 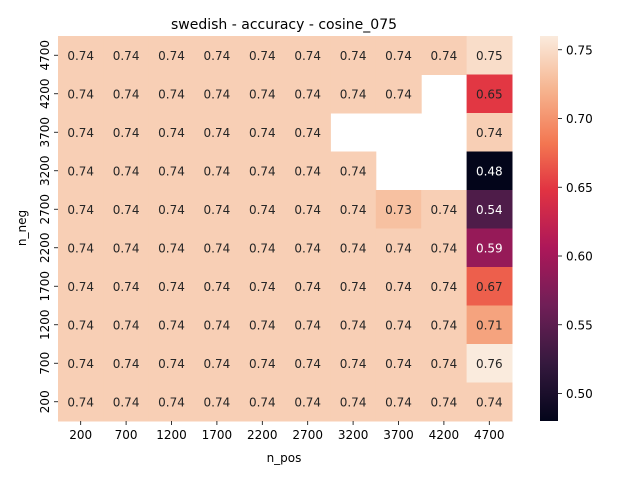 What do you see at coordinates (579, 119) in the screenshot?
I see `colorbar-tick-label: 0.70` at bounding box center [579, 119].